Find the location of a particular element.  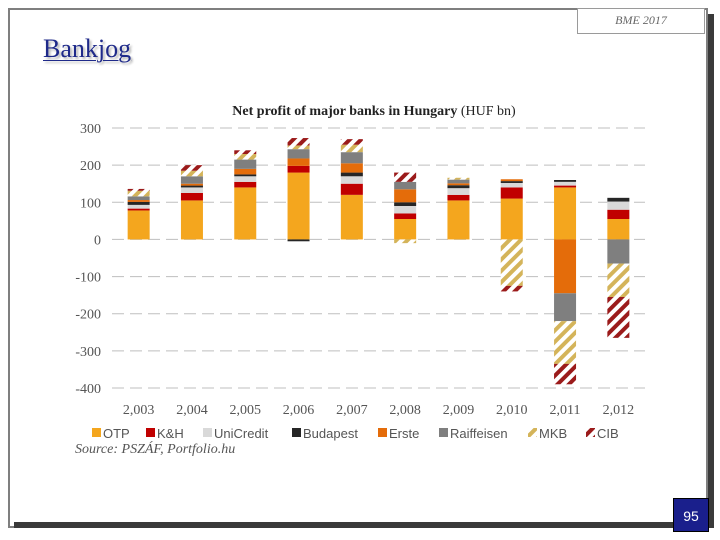

bar-erste-2009 is located at coordinates (458, 184).